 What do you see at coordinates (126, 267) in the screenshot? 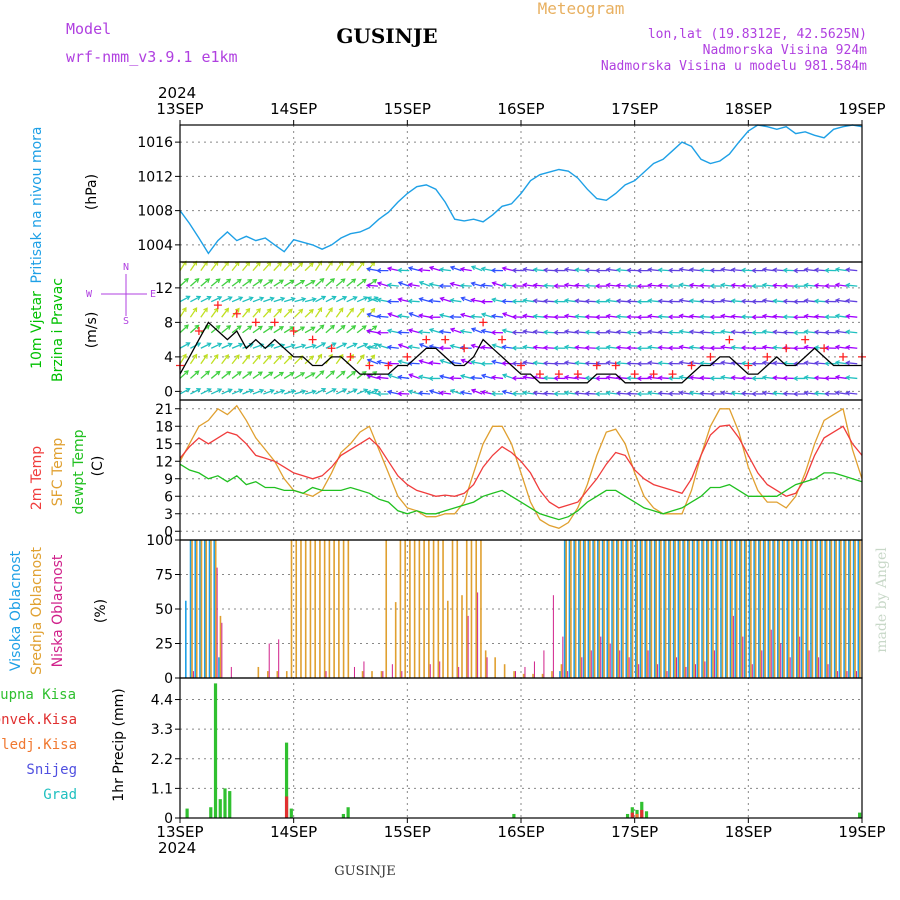
I see `compass-n: N` at bounding box center [126, 267].